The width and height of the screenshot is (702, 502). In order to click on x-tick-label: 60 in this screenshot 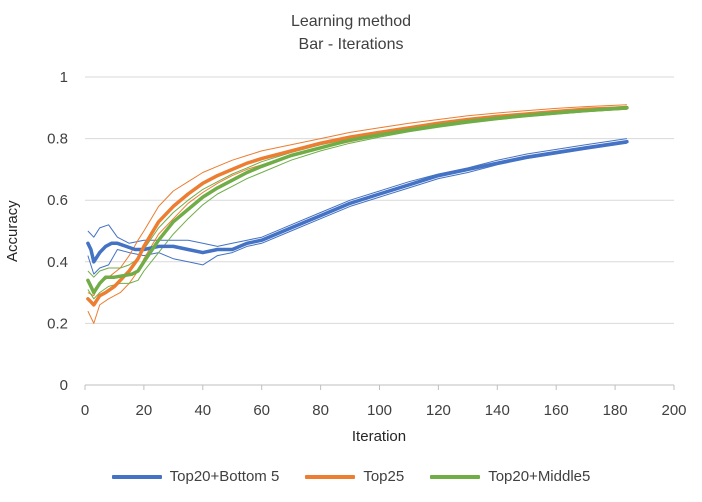, I will do `click(261, 410)`.